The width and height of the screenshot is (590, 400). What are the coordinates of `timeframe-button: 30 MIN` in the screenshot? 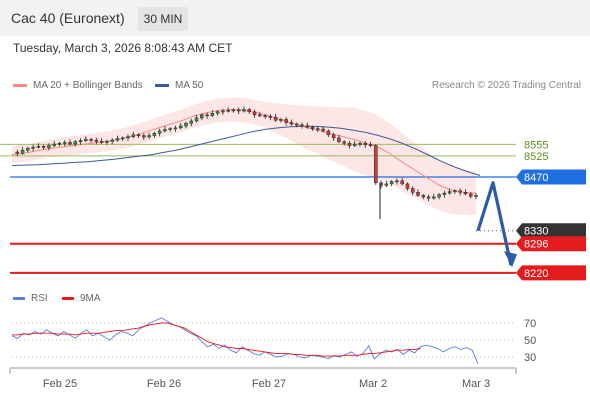 It's located at (163, 19).